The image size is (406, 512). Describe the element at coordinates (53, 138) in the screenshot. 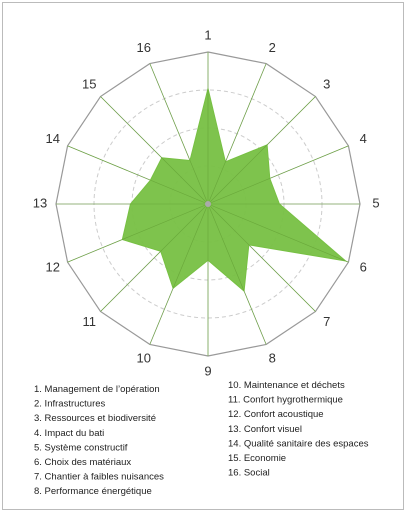

I see `axis-label: 14` at that location.